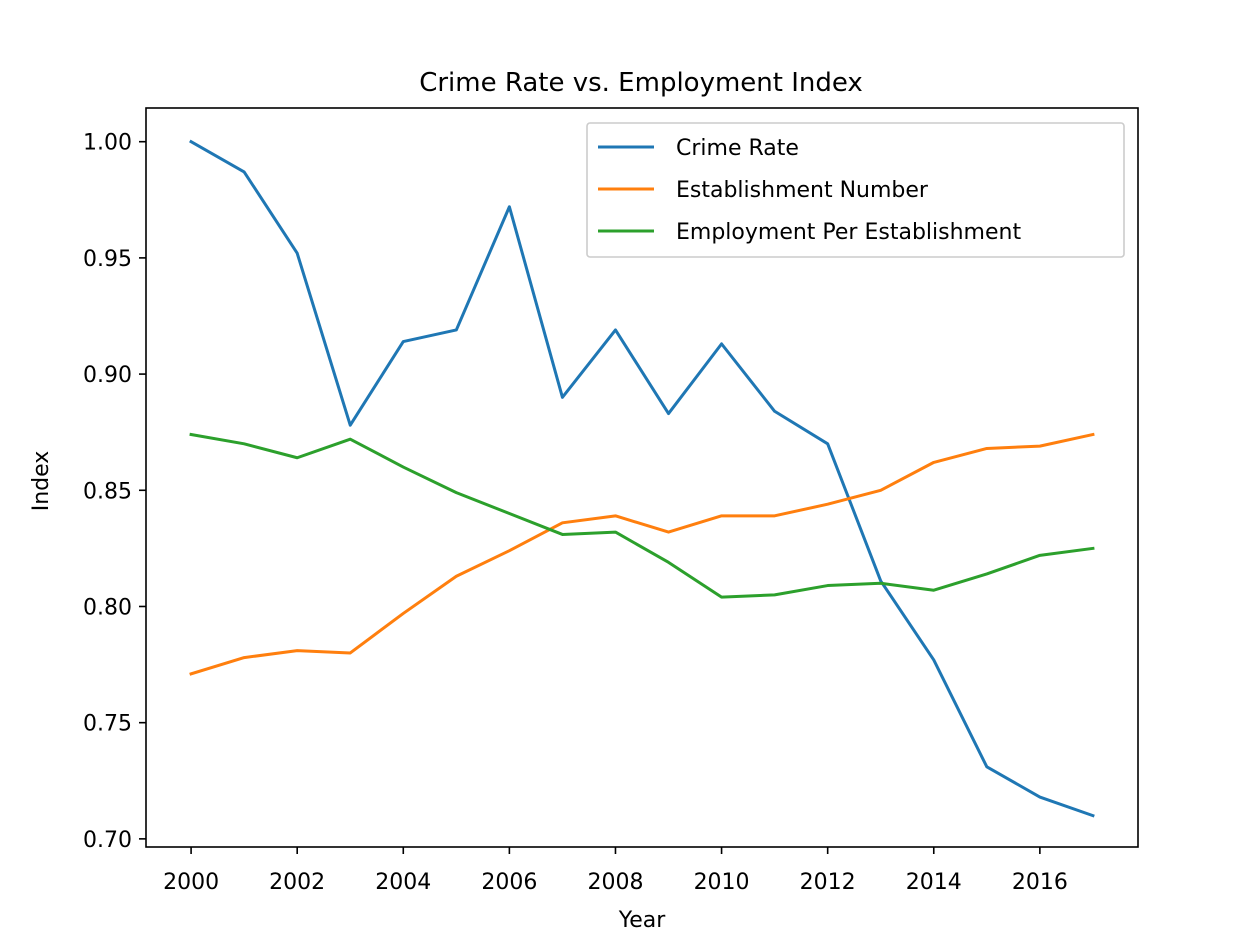  What do you see at coordinates (722, 882) in the screenshot?
I see `x-tick-label: 2010` at bounding box center [722, 882].